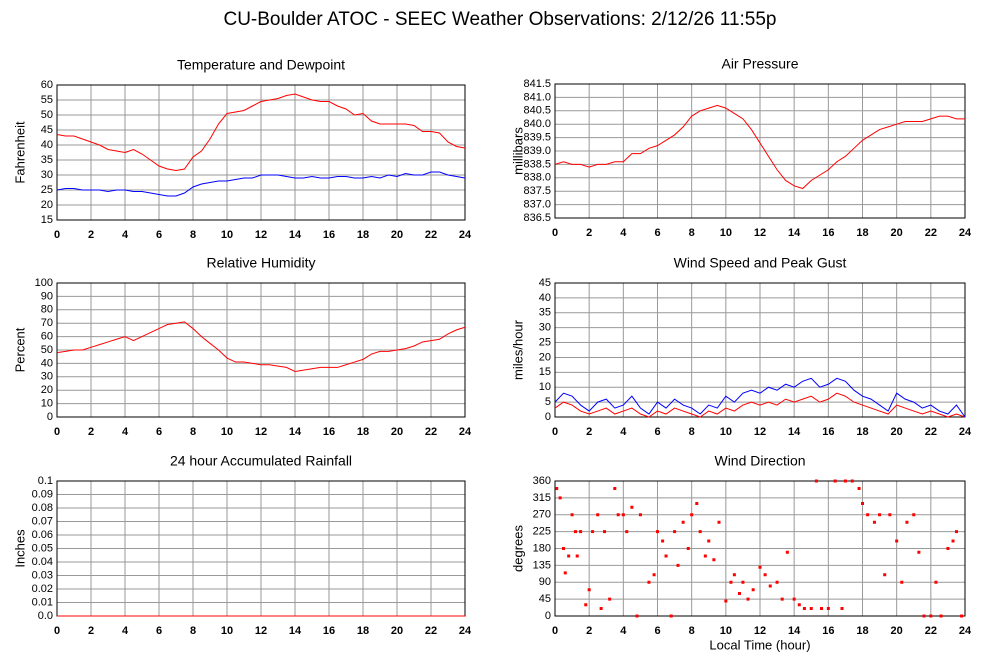 Image resolution: width=1000 pixels, height=660 pixels. Describe the element at coordinates (47, 377) in the screenshot. I see `y-tick-label: 30` at that location.